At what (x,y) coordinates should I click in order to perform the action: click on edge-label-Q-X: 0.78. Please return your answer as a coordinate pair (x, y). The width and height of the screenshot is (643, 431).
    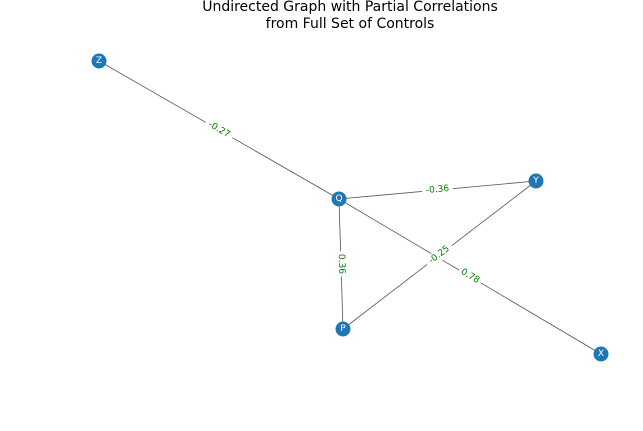
    Looking at the image, I should click on (470, 276).